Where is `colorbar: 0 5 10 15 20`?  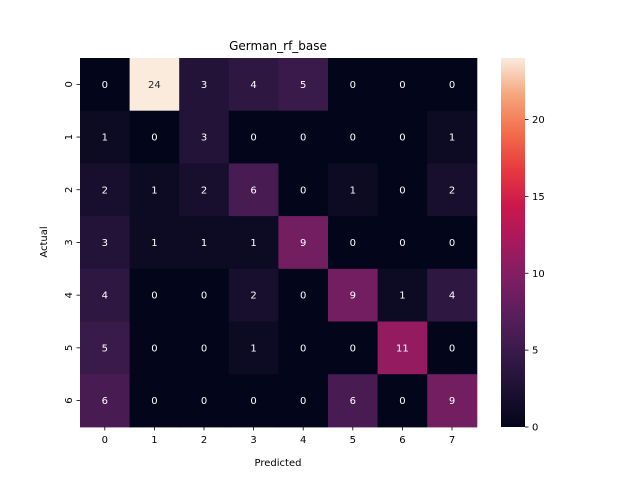
colorbar: 0 5 10 15 20 is located at coordinates (523, 246).